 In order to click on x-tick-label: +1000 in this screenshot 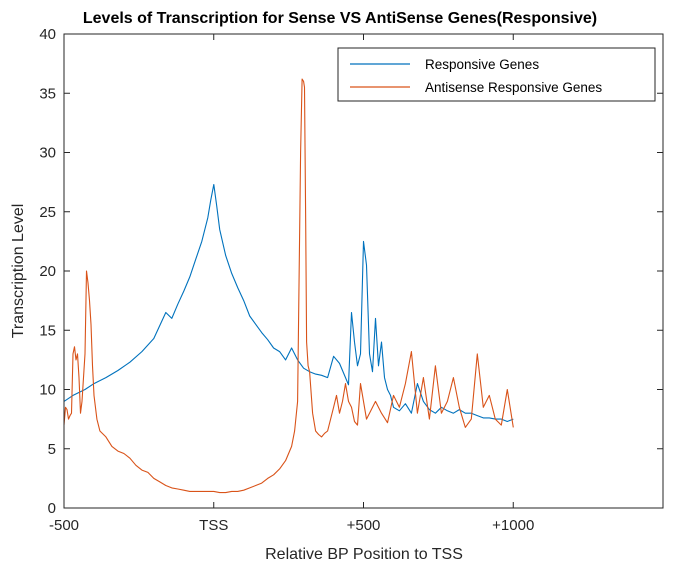, I will do `click(513, 525)`.